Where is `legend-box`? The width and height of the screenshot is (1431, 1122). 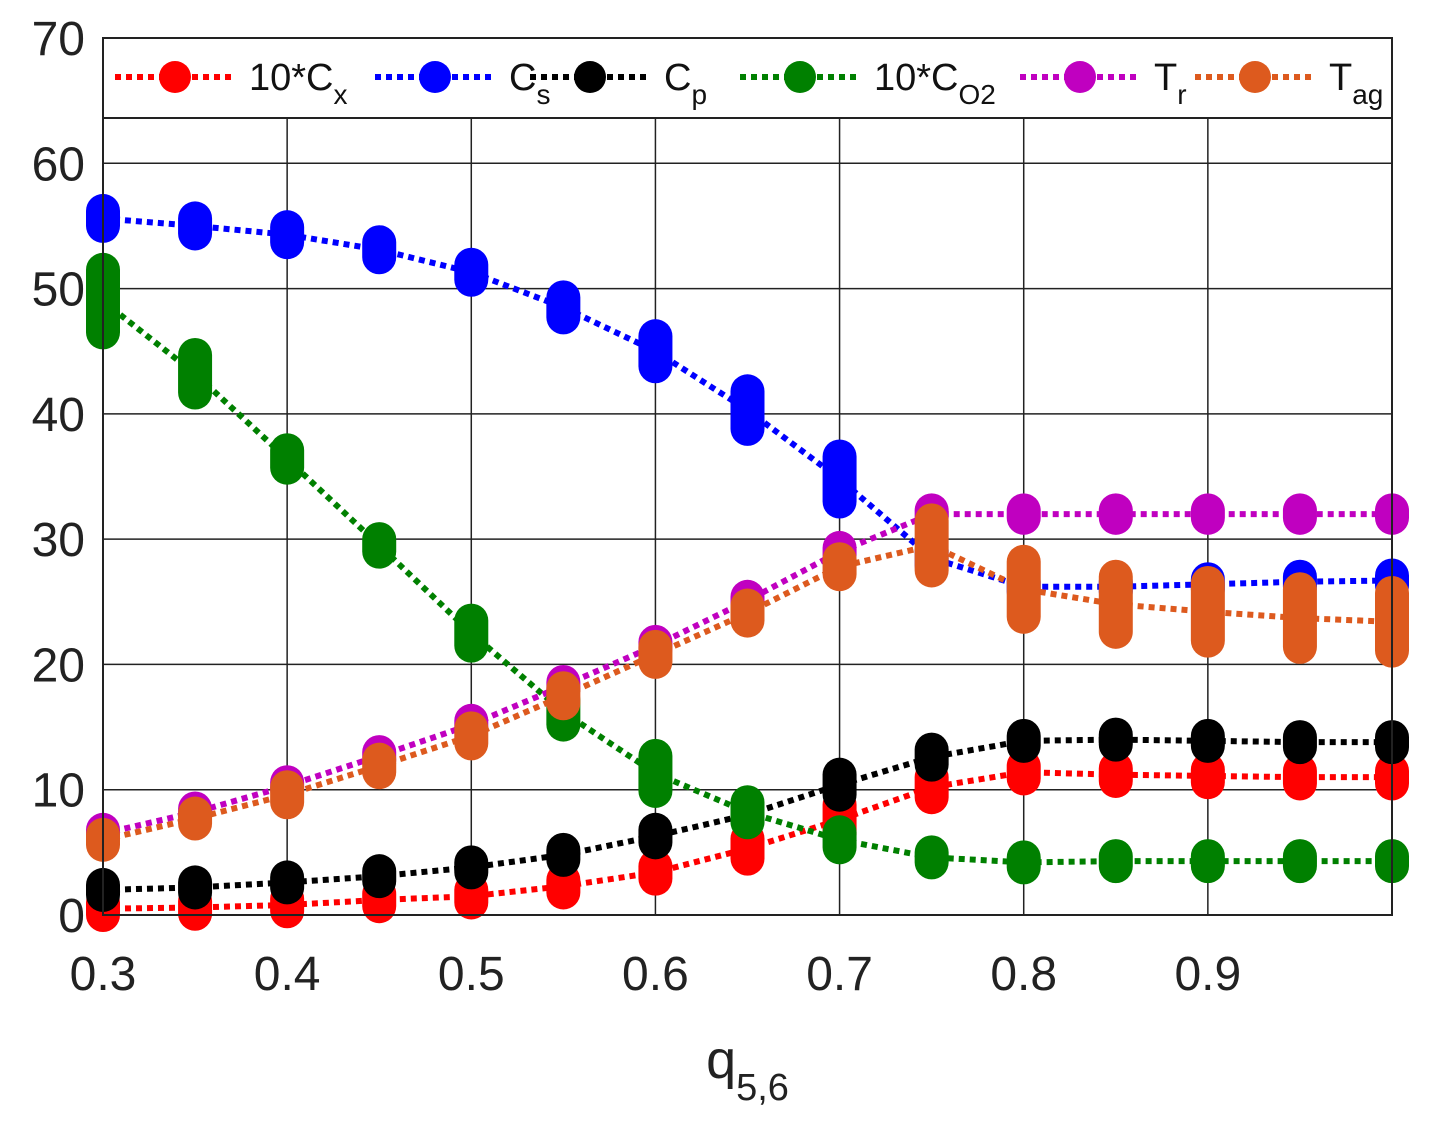
legend-box is located at coordinates (747, 78).